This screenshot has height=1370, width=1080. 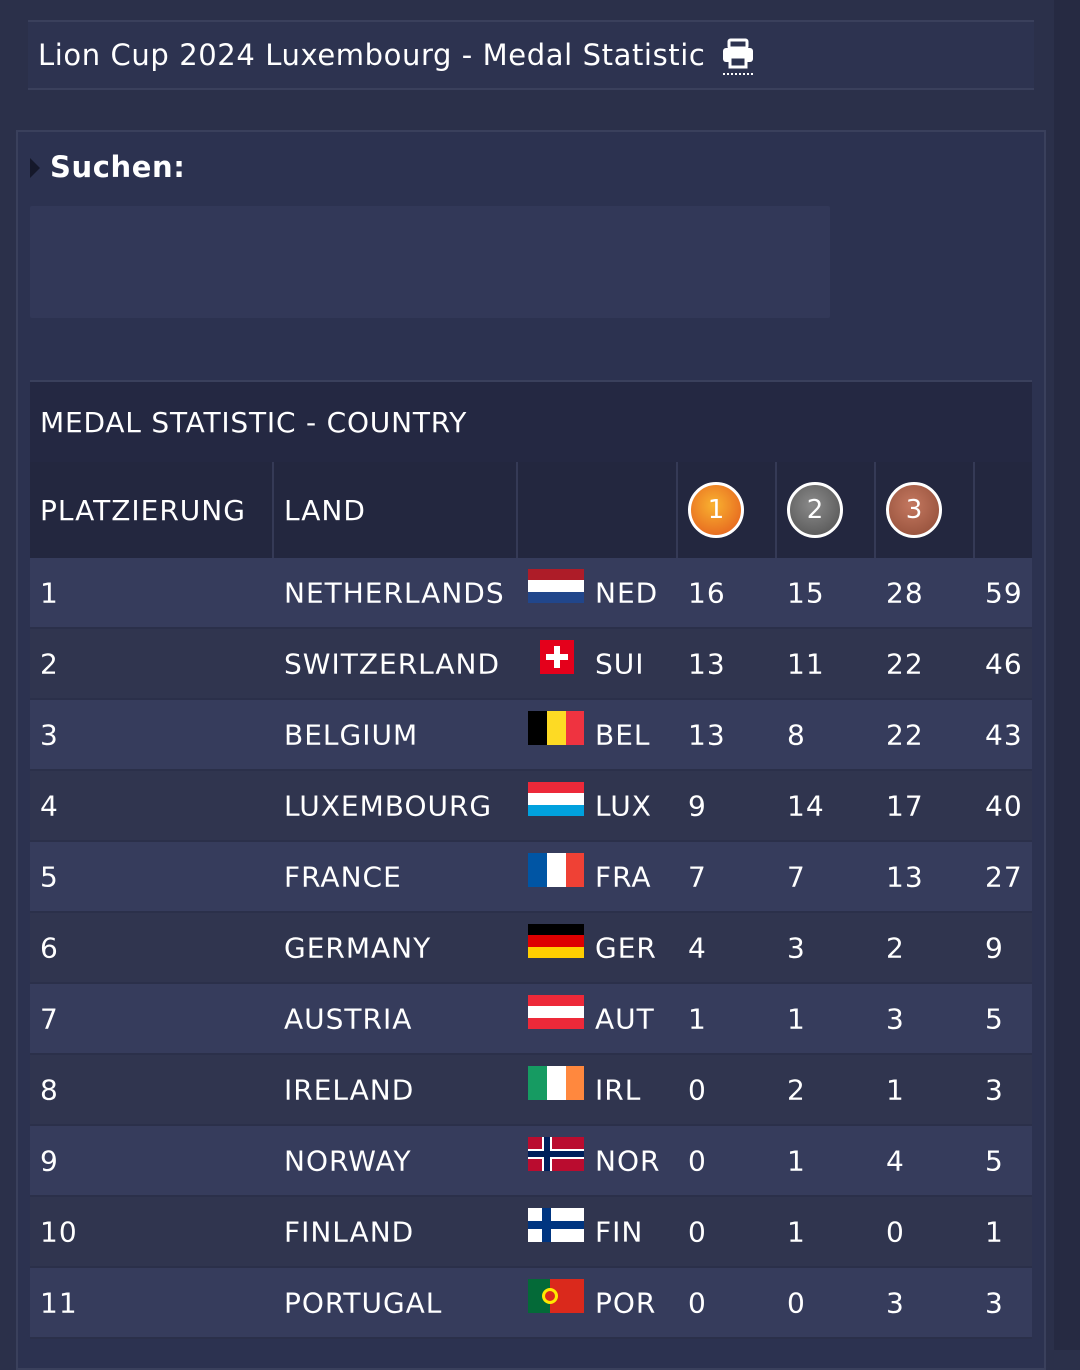 What do you see at coordinates (556, 870) in the screenshot?
I see `france-flag-icon` at bounding box center [556, 870].